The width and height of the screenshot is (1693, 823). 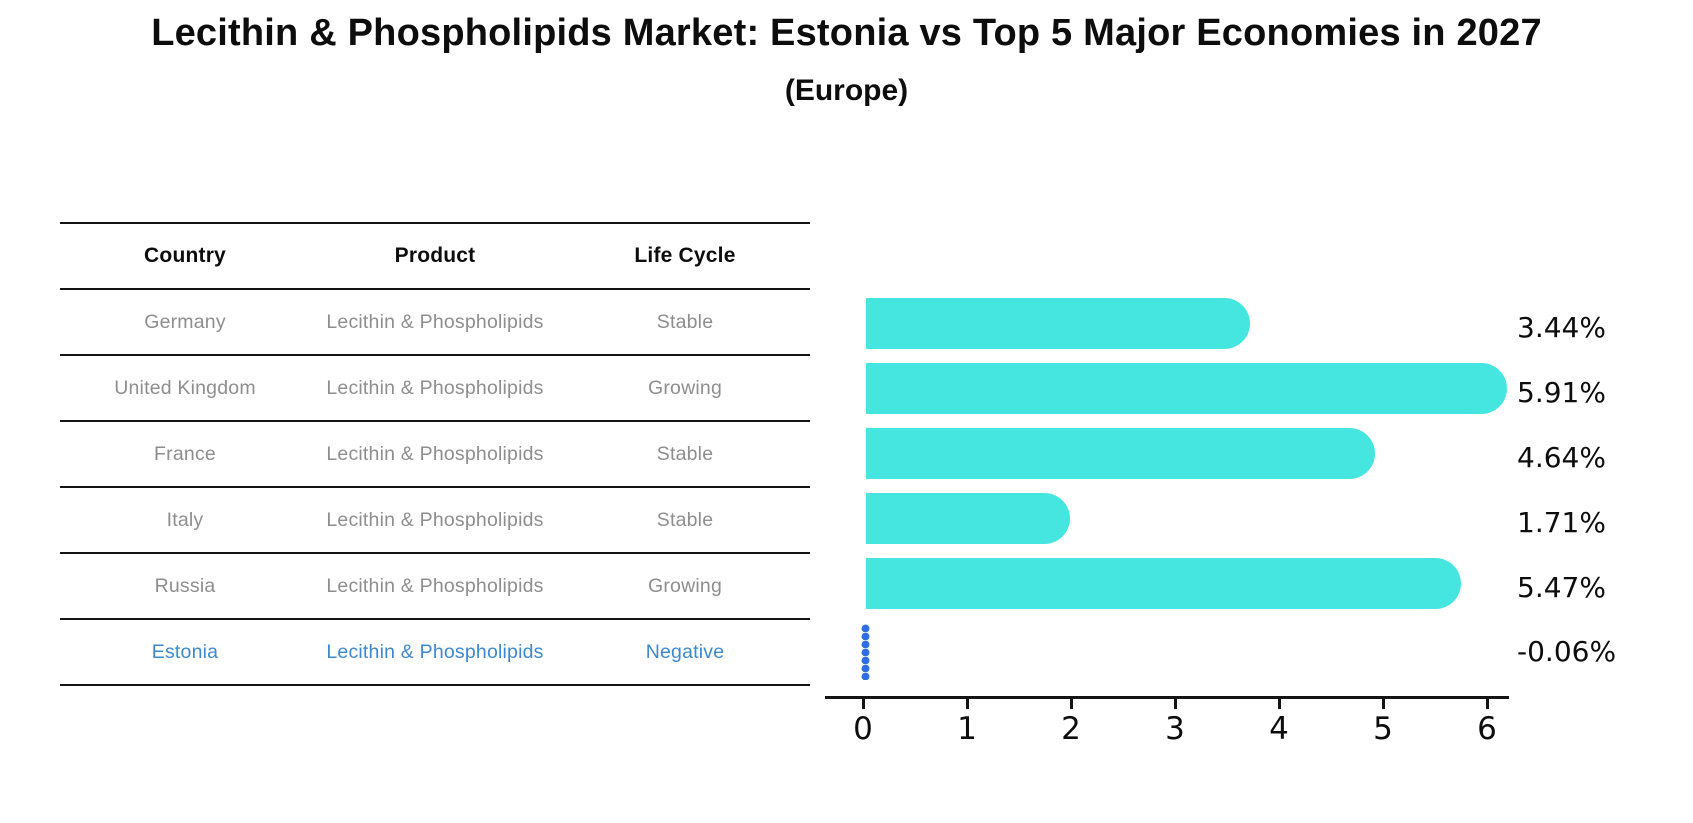 What do you see at coordinates (185, 387) in the screenshot?
I see `table-cell-country: United Kingdom` at bounding box center [185, 387].